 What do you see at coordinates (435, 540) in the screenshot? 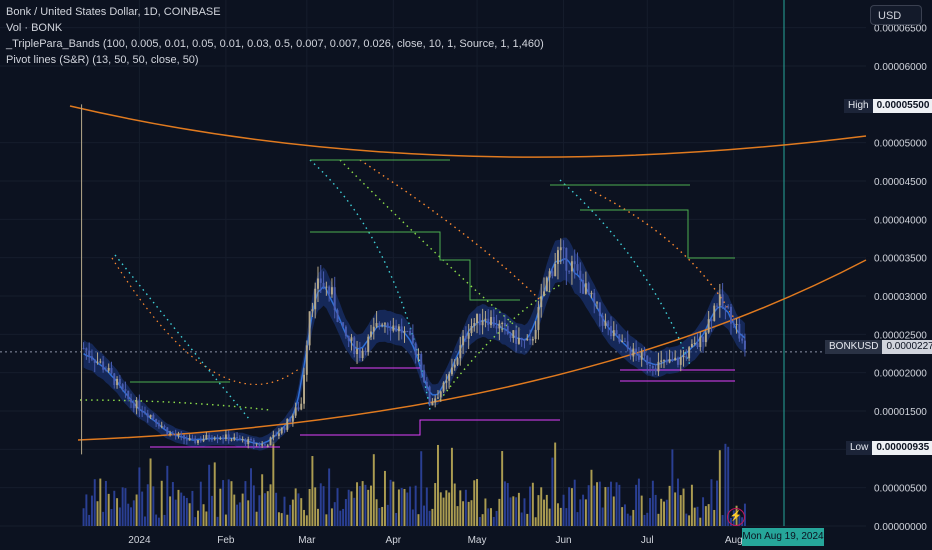
I see `time-axis: 2024 Feb Mar Apr May Jun Jul Aug` at bounding box center [435, 540].